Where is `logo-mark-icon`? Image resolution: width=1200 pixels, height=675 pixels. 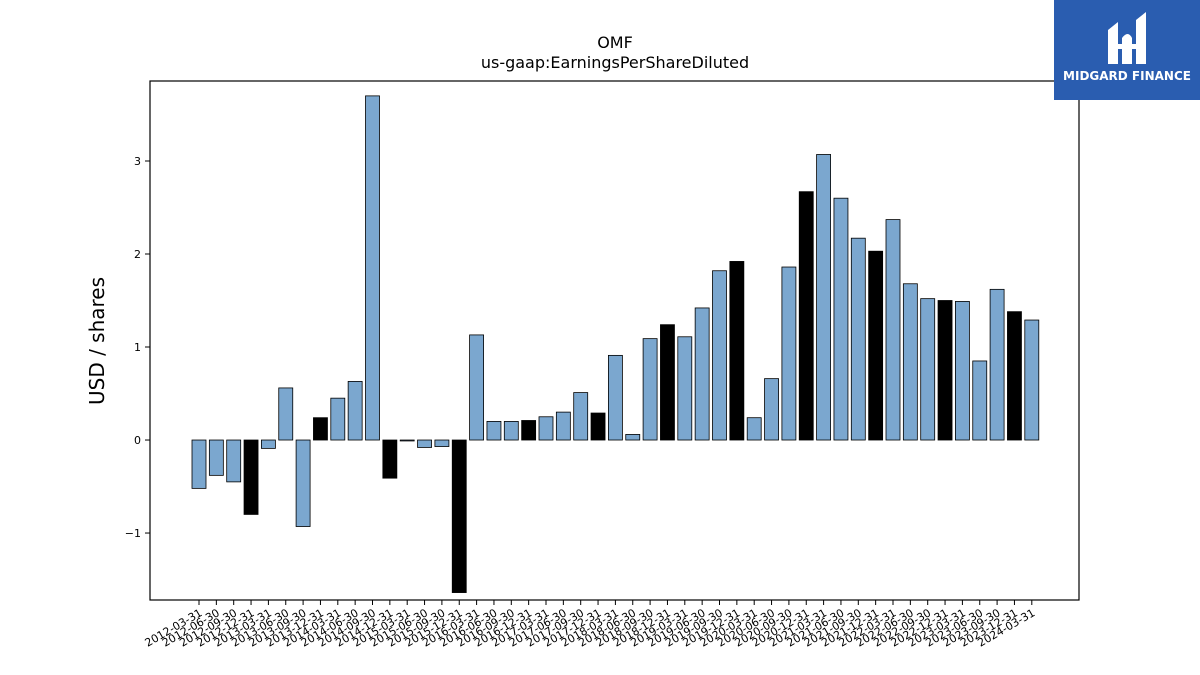
logo-mark-icon is located at coordinates (1127, 38).